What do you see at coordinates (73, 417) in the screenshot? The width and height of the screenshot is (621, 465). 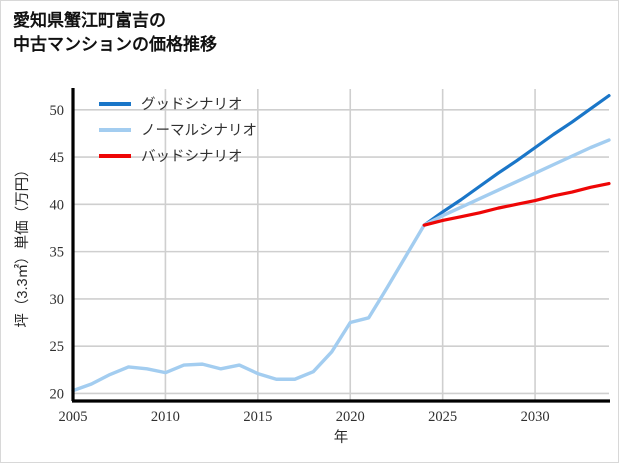 I see `x-tick-label: 2005` at bounding box center [73, 417].